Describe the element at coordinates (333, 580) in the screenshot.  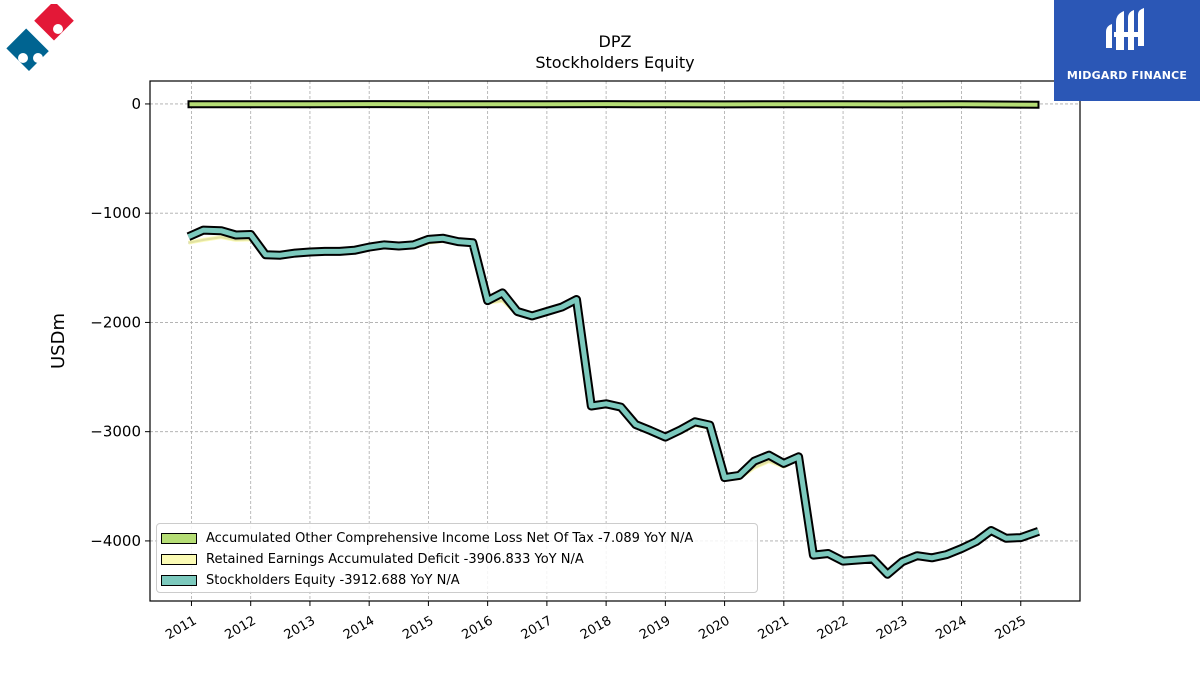
I see `legend-label-stockholders-equity: Stockholders Equity -3912.688 YoY N/A` at that location.